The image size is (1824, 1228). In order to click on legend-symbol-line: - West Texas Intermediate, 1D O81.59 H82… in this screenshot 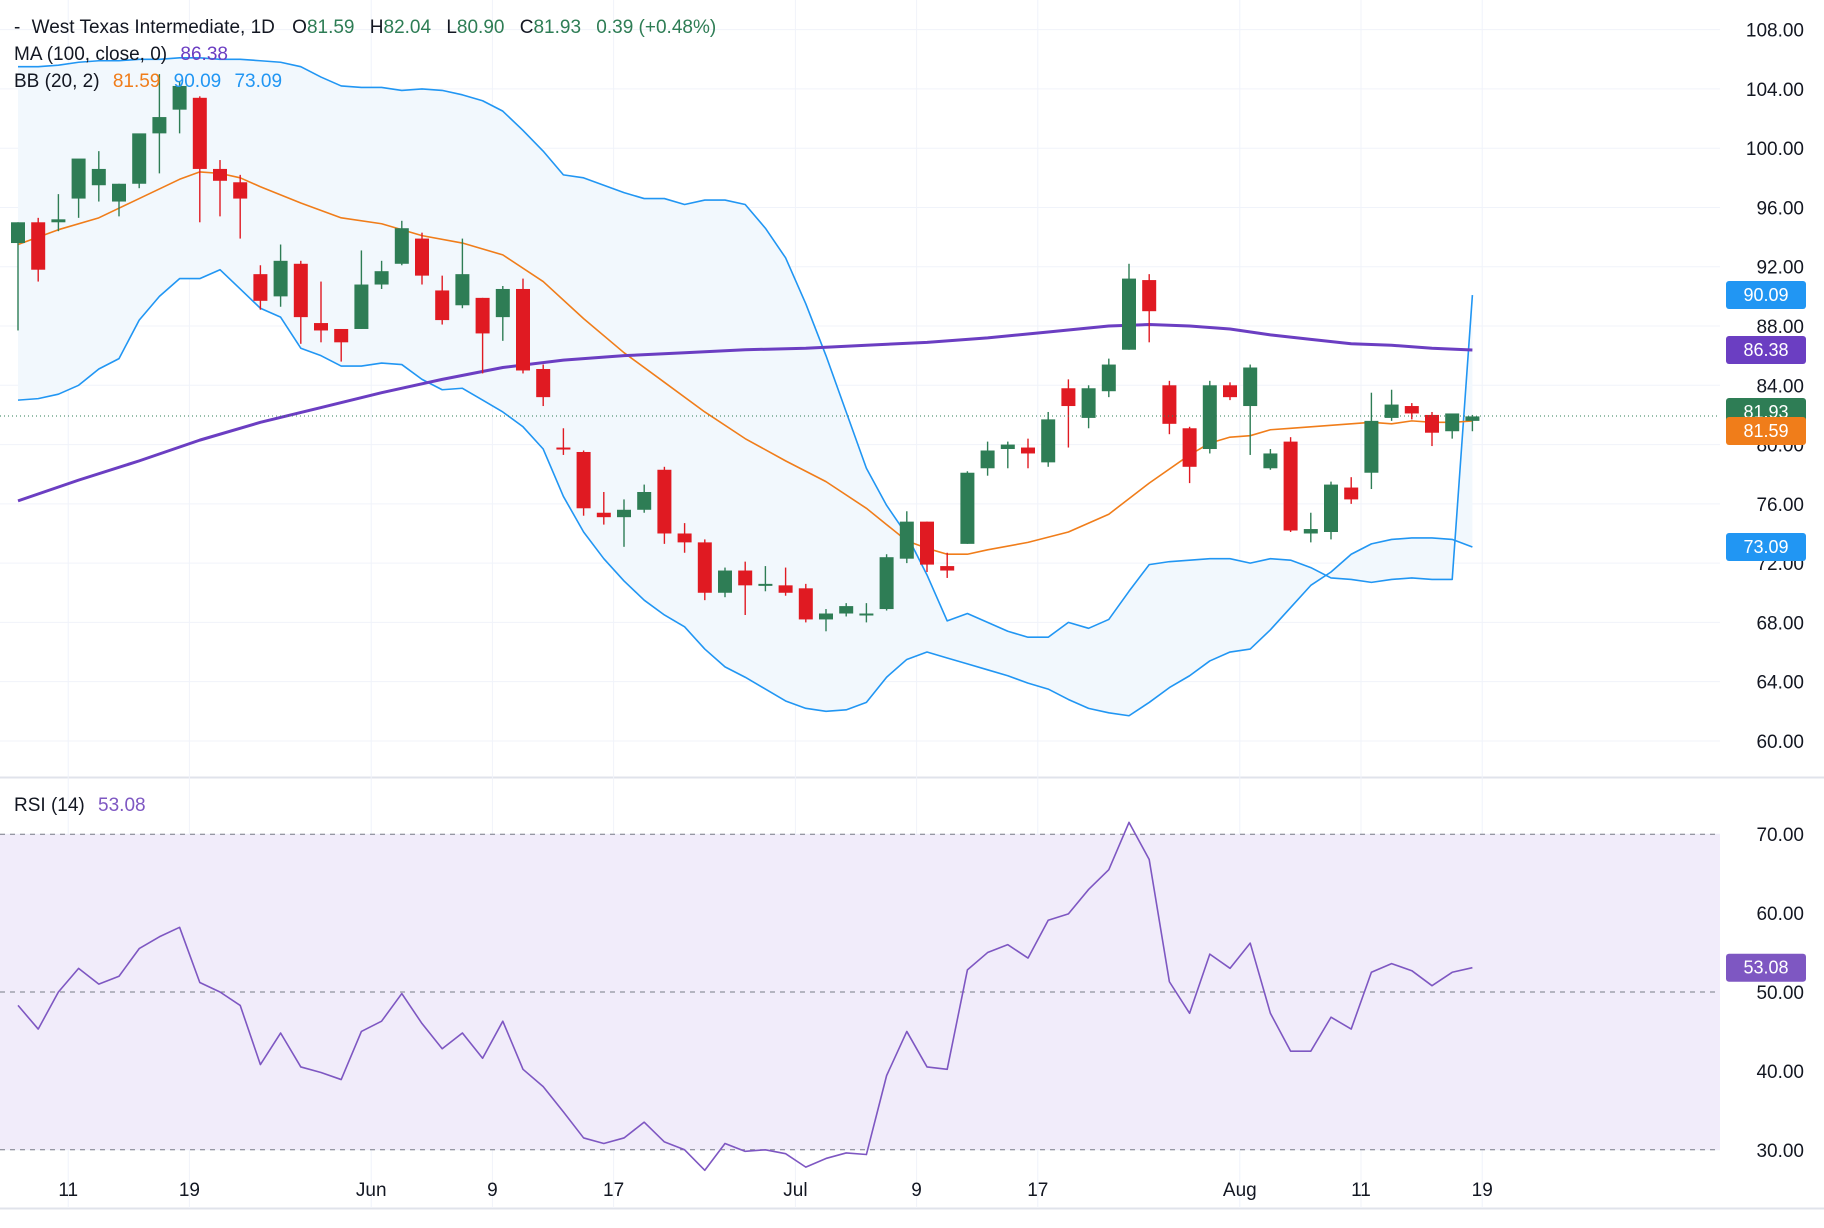, I will do `click(365, 27)`.